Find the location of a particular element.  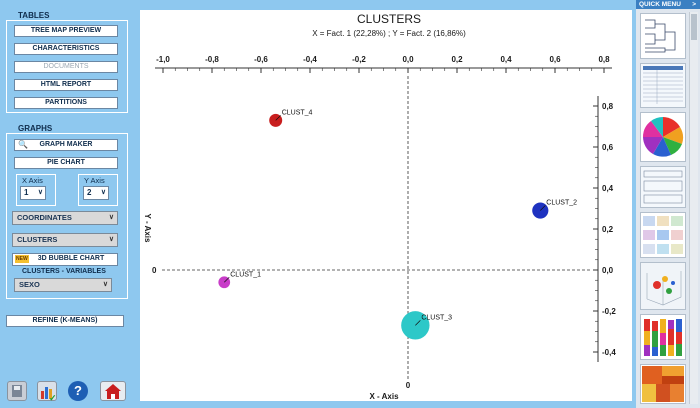

pie-icon is located at coordinates (663, 137).